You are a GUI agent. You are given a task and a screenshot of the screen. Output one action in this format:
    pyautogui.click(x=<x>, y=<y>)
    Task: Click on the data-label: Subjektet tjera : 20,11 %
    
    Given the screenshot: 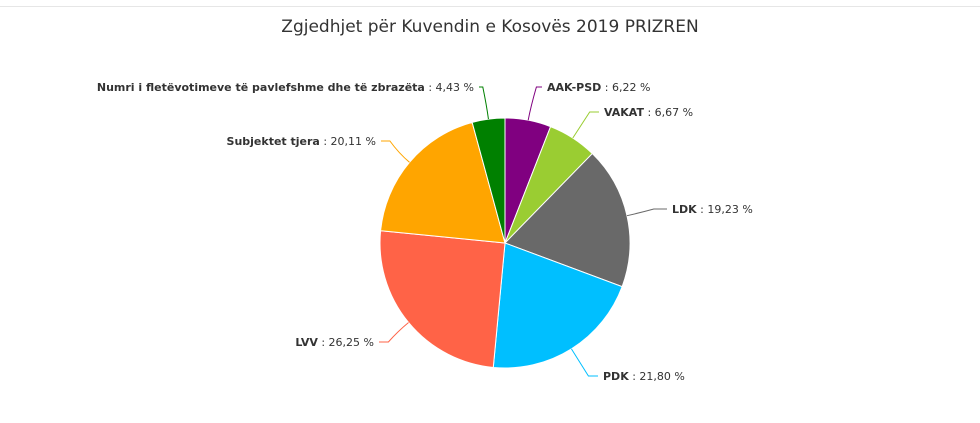 What is the action you would take?
    pyautogui.click(x=301, y=141)
    